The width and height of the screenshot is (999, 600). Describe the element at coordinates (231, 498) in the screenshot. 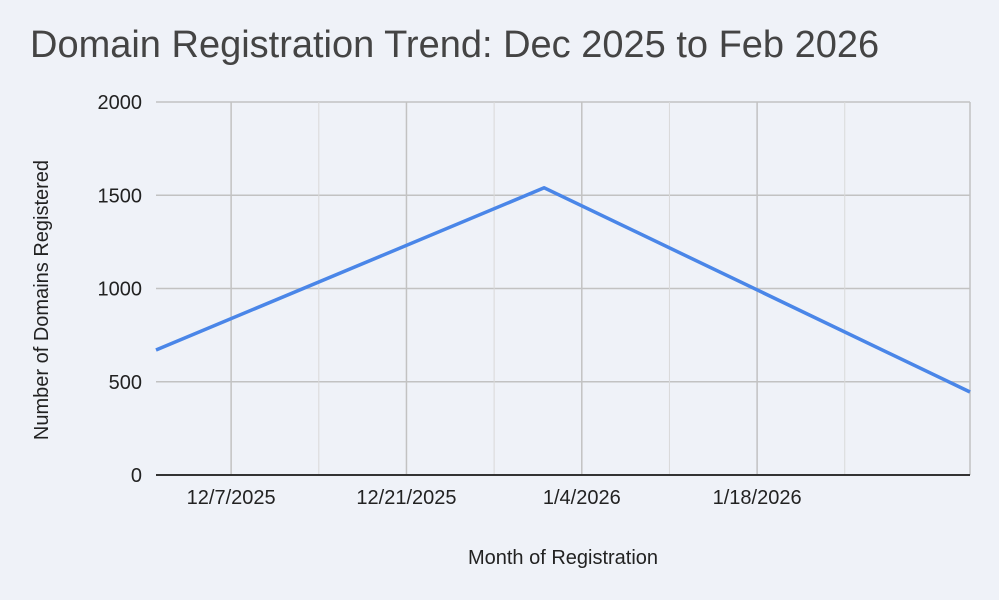

I see `x-tick-label: 12/7/2025` at that location.